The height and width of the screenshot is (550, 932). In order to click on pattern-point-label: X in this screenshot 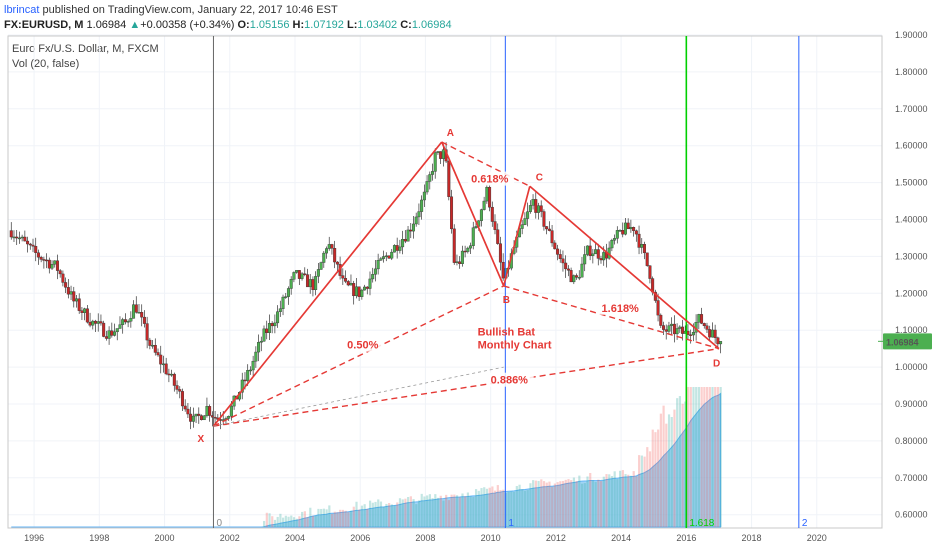, I will do `click(200, 439)`.